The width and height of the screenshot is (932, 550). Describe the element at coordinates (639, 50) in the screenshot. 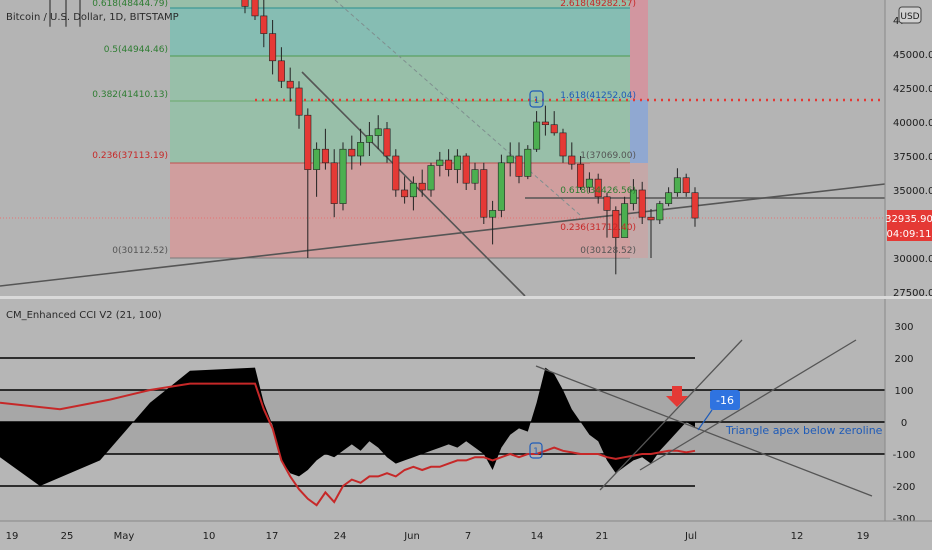

I see `fib-ext-red` at that location.